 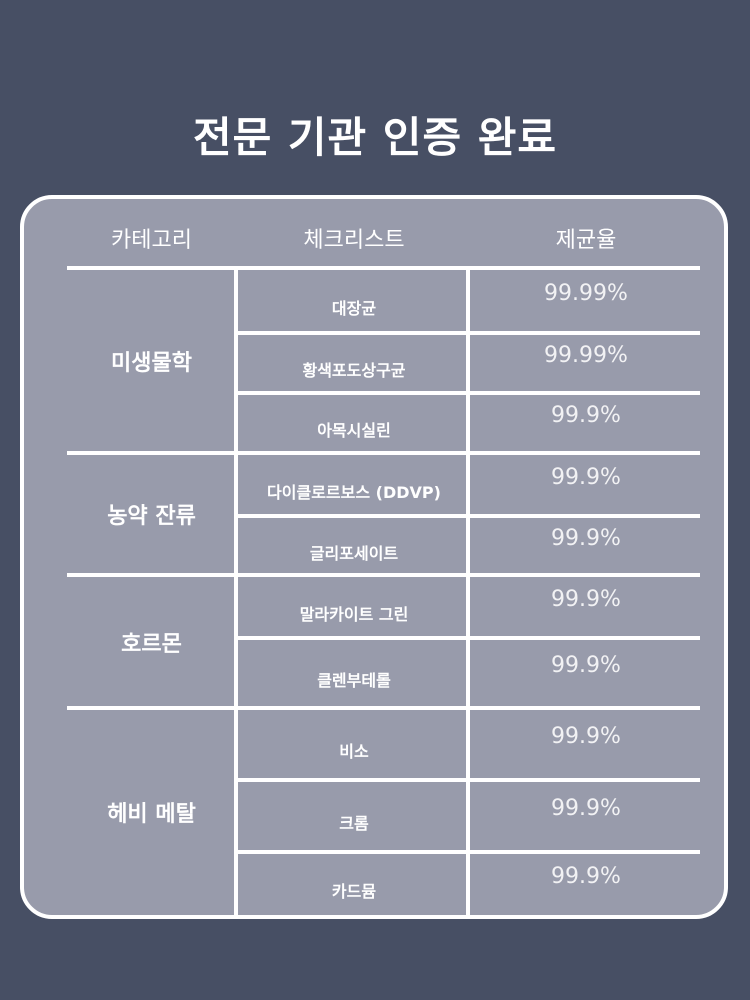 I want to click on checklist-item: 다이클로르보스 (DDVP), so click(x=354, y=492).